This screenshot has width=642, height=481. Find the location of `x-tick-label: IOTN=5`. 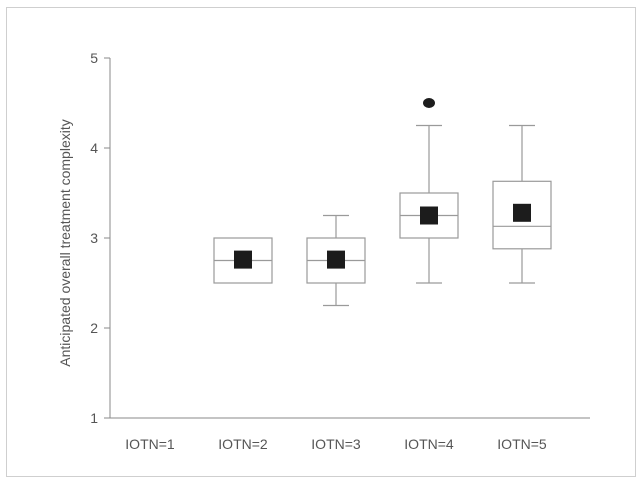

x-tick-label: IOTN=5 is located at coordinates (522, 444).